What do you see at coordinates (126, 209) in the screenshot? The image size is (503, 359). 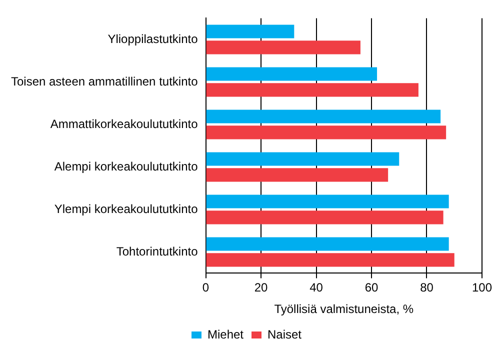 I see `y-tick-label: Ylempi korkeakoulututkinto` at bounding box center [126, 209].